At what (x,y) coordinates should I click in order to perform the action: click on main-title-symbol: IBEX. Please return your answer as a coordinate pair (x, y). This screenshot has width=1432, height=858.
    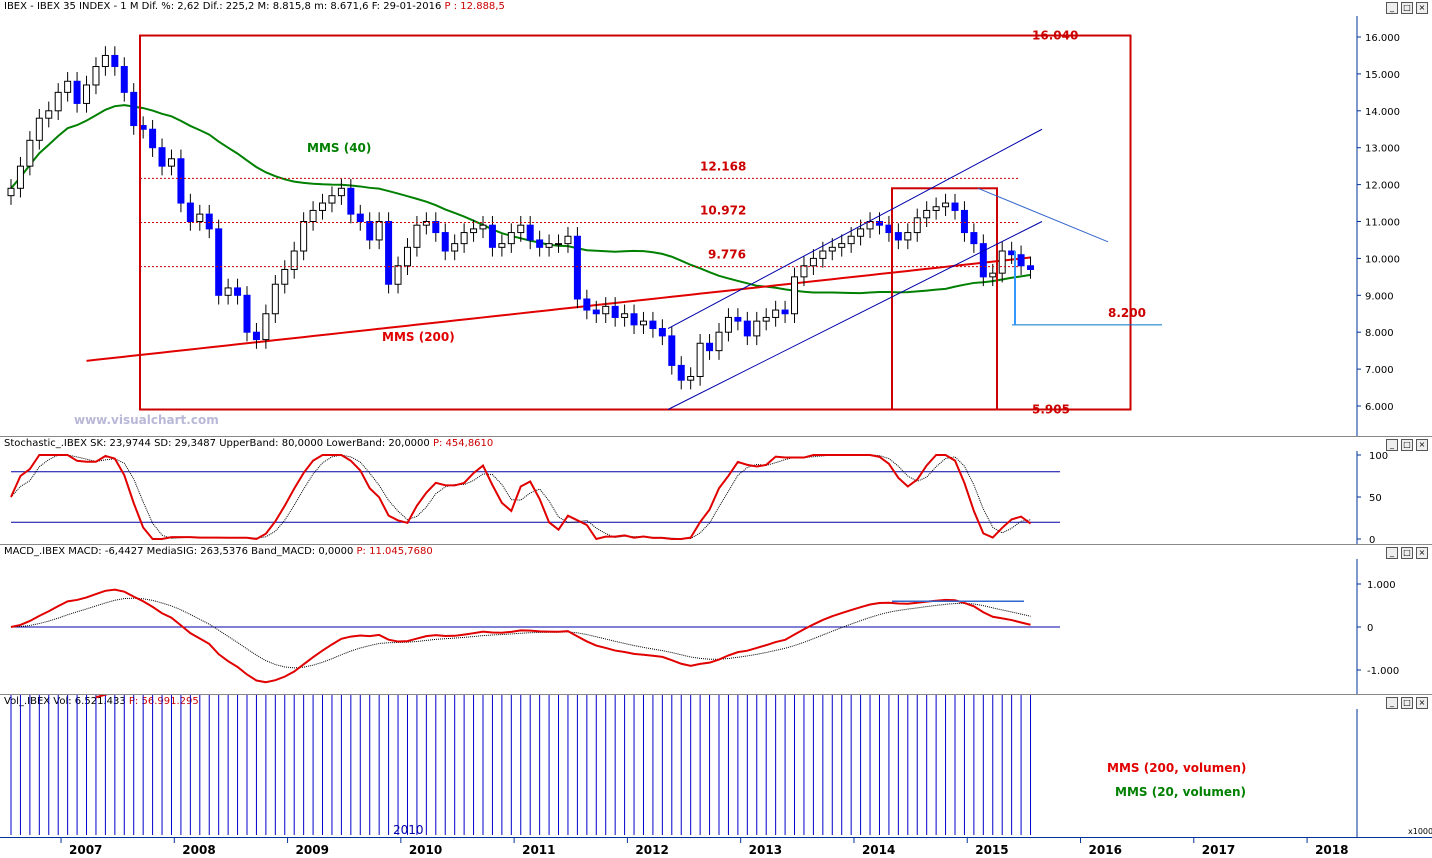
    Looking at the image, I should click on (15, 6).